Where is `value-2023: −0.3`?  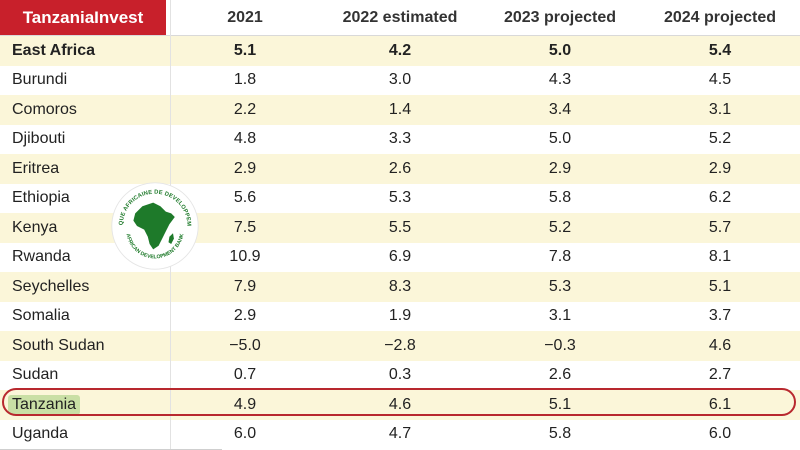 value-2023: −0.3 is located at coordinates (560, 345).